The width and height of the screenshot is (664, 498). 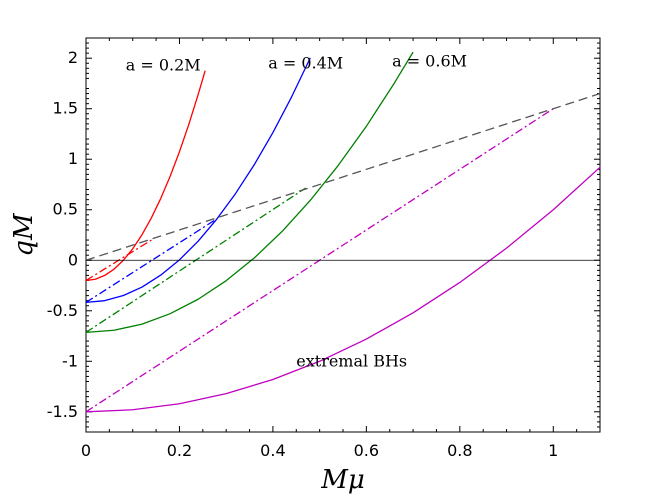 I want to click on annotation: a = 0.4M, so click(x=305, y=62).